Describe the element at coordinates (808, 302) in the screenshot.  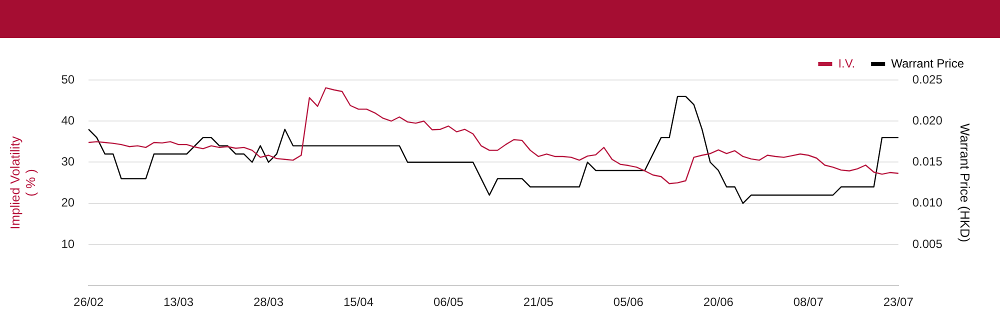
I see `x-tick-label: 08/07` at that location.